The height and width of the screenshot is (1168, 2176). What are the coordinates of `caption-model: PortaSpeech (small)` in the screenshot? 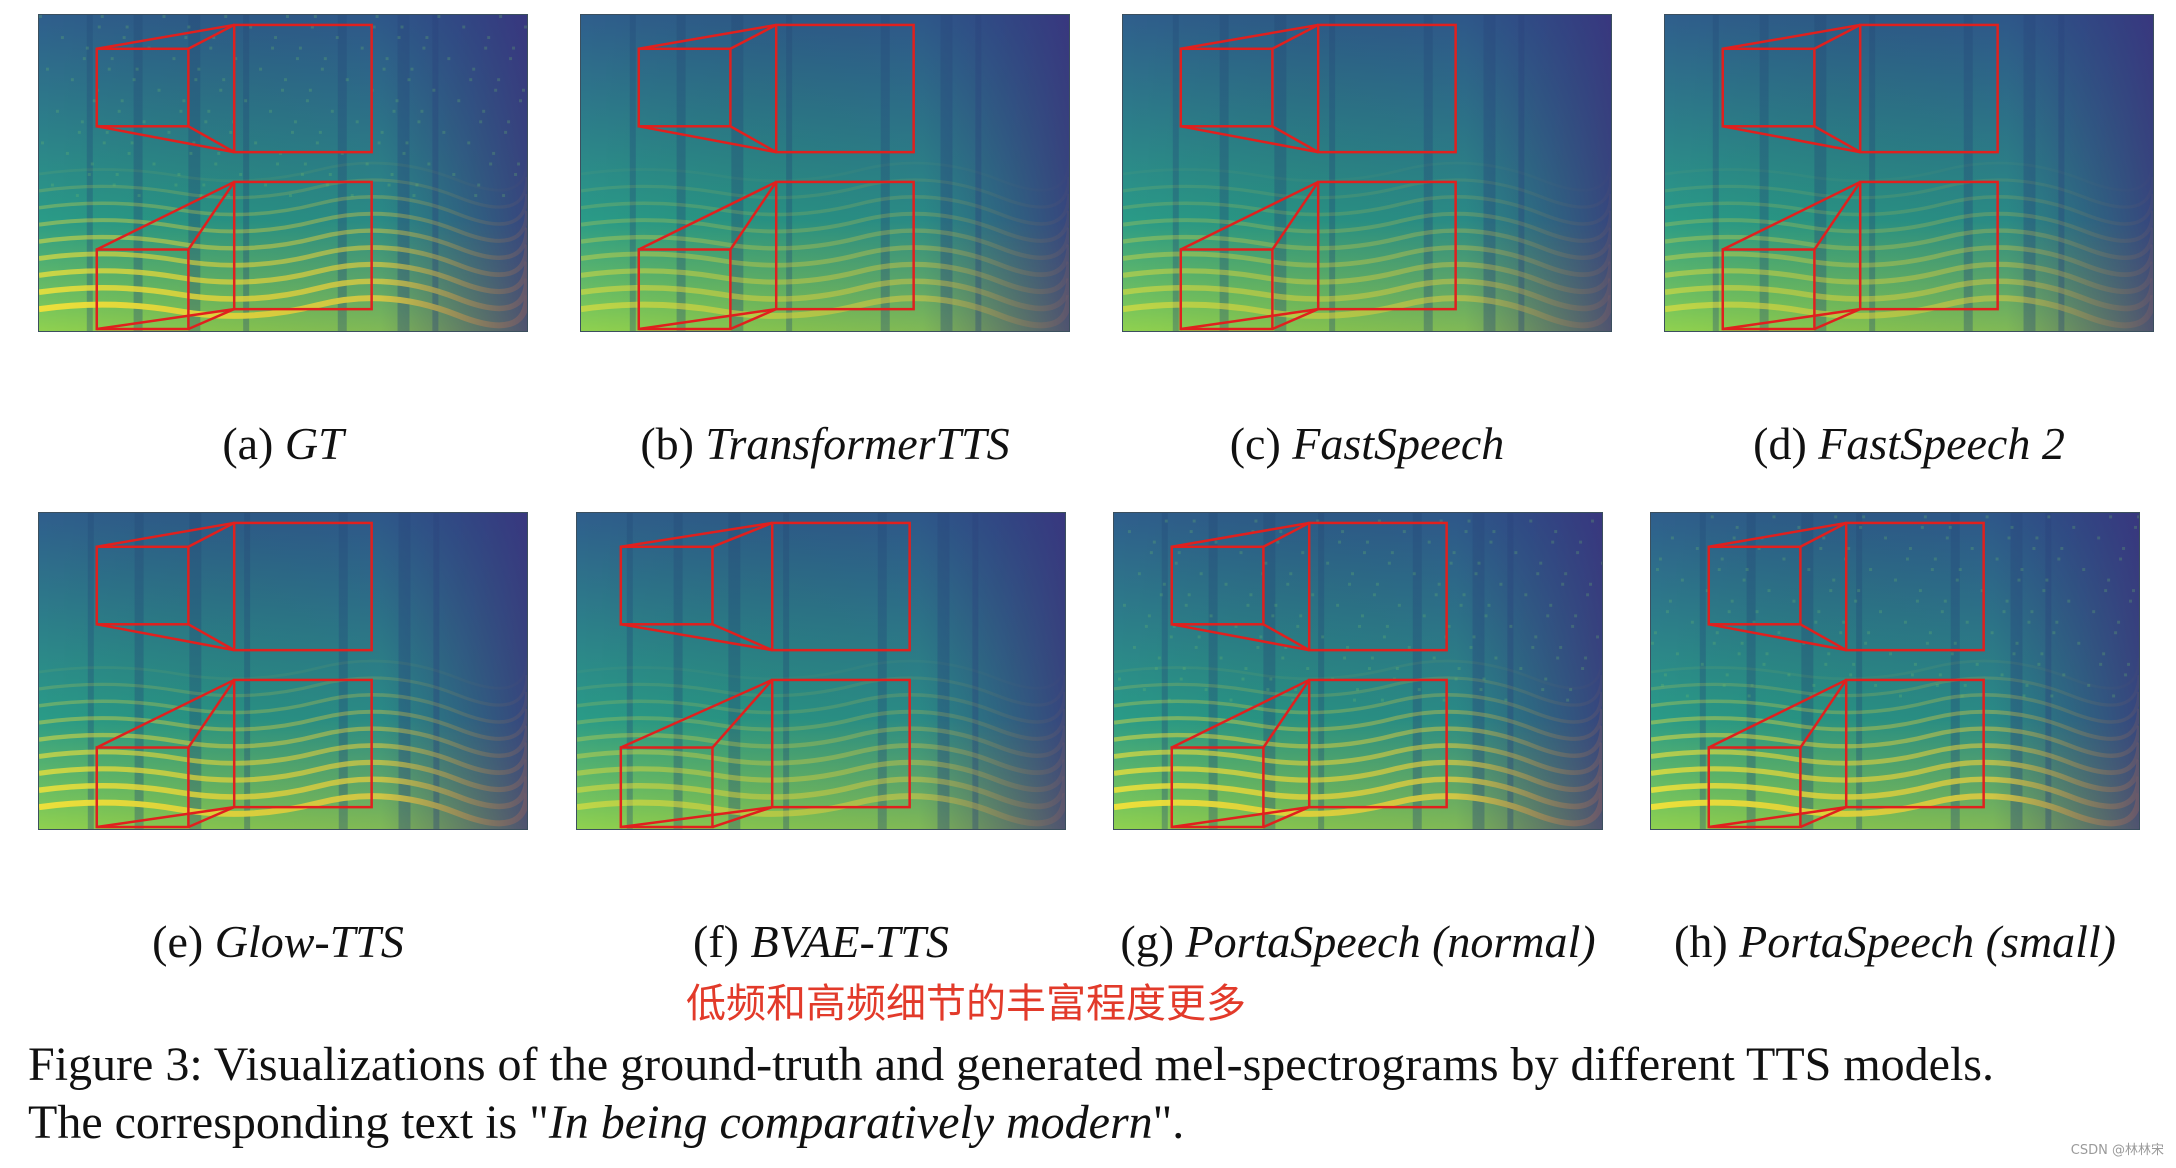 It's located at (1927, 941).